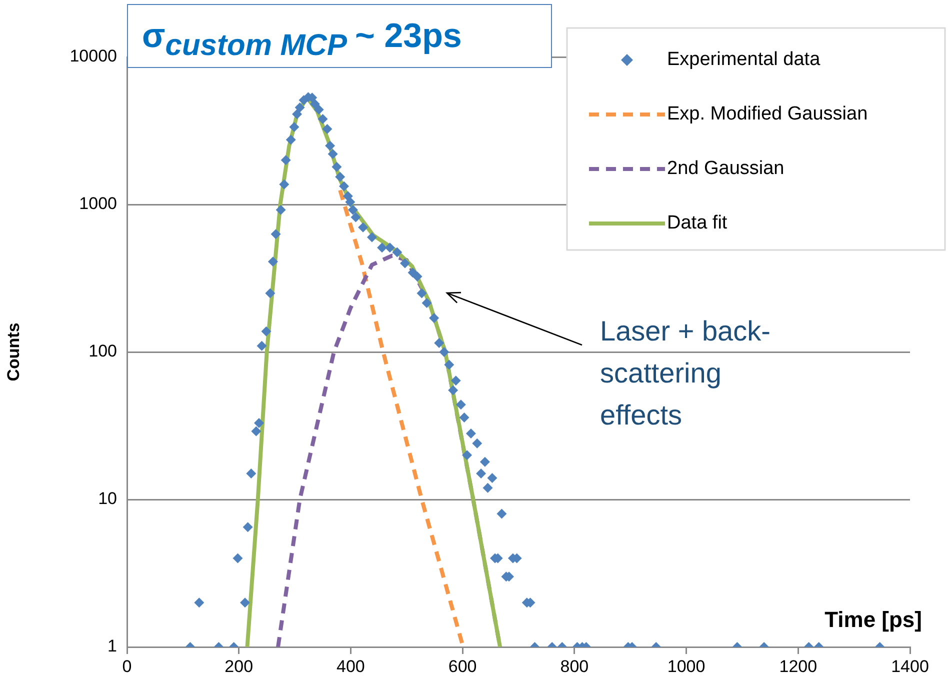 Image resolution: width=951 pixels, height=694 pixels. I want to click on x-tick-label: 1000, so click(686, 666).